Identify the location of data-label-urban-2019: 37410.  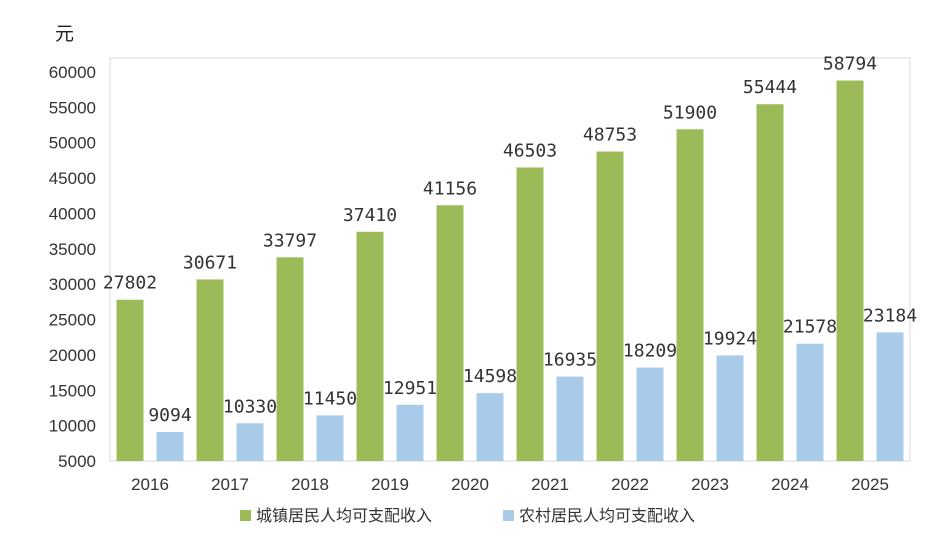
(370, 215).